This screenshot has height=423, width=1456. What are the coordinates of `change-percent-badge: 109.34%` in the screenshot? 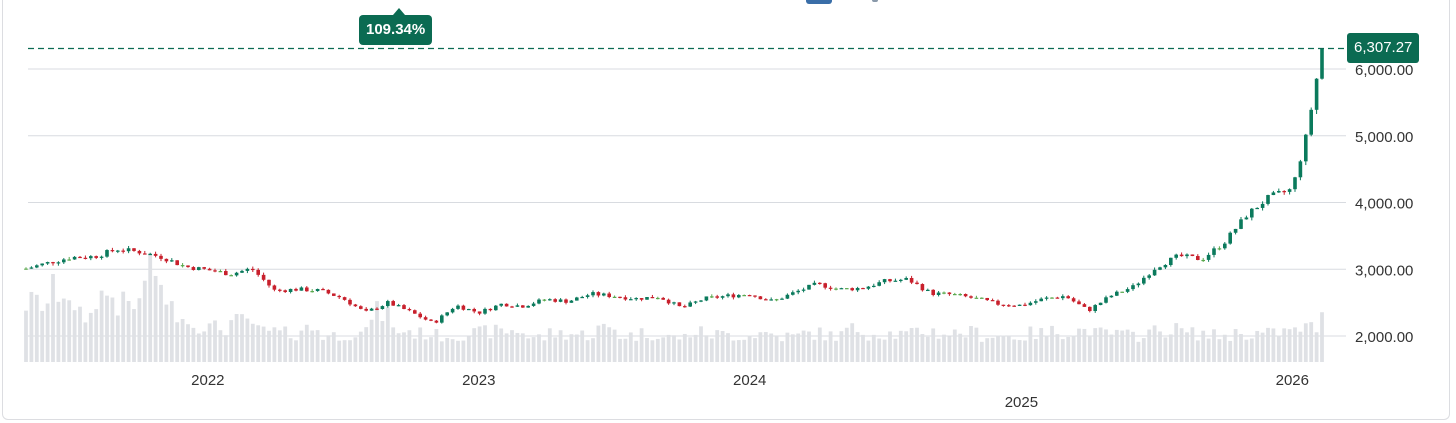 It's located at (396, 26).